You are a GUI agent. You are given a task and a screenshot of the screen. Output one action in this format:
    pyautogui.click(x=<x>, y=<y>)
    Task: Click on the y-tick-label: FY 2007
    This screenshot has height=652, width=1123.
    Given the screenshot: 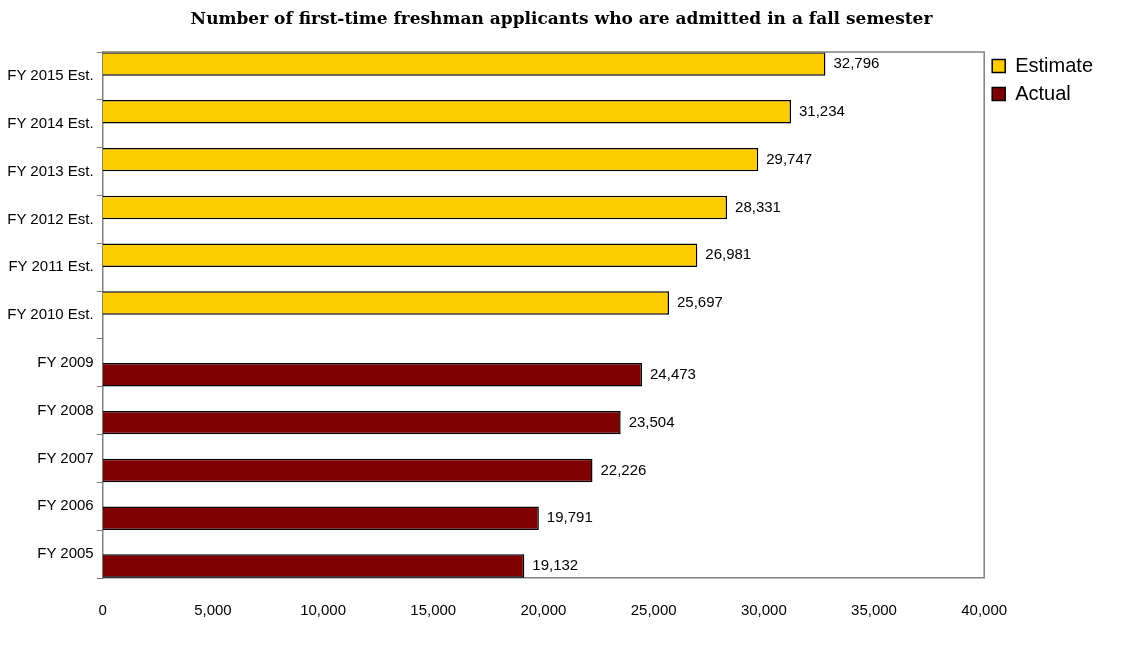 What is the action you would take?
    pyautogui.click(x=65, y=457)
    